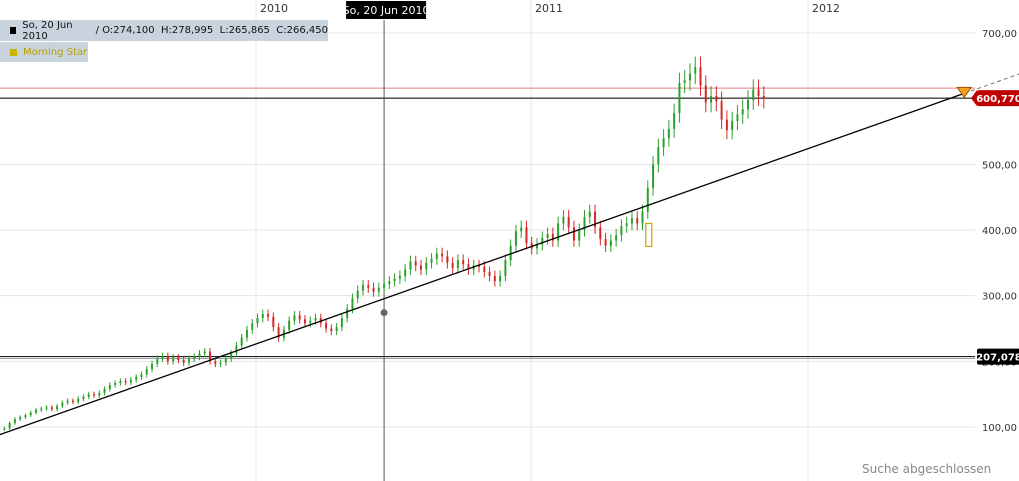 The image size is (1019, 481). What do you see at coordinates (13, 52) in the screenshot?
I see `pattern-marker-icon` at bounding box center [13, 52].